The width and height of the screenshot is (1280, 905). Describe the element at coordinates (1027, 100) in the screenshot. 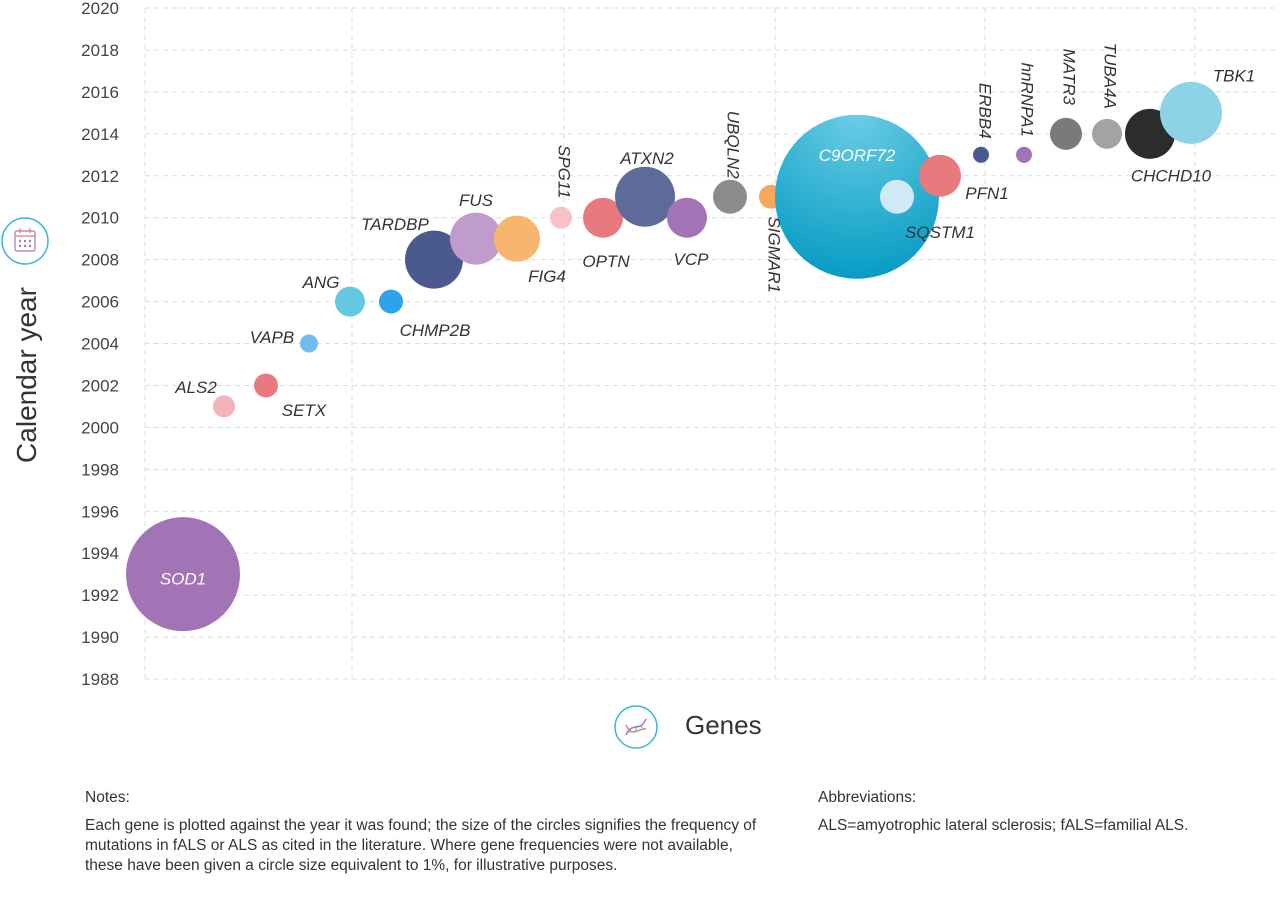

I see `bubble-label-hnrnpa1: hnRNPA1` at that location.